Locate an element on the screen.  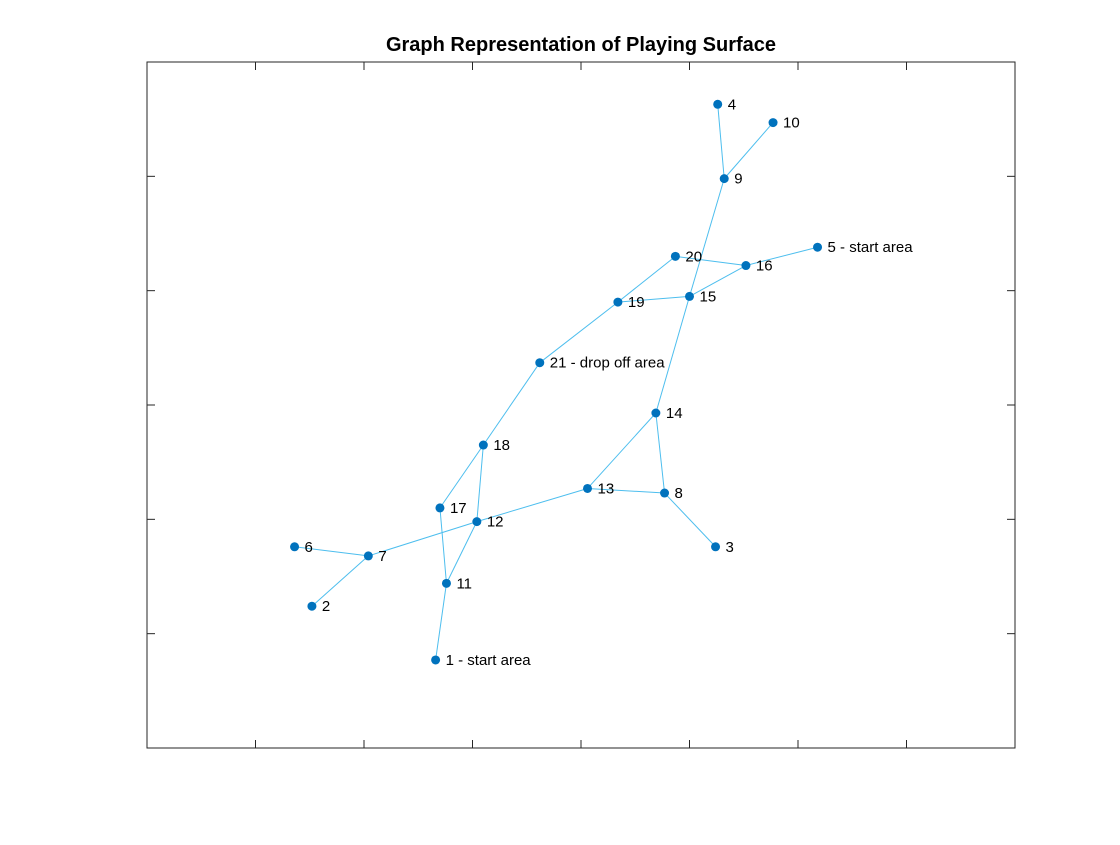
chart-title: Graph Representation of Playing Surface is located at coordinates (581, 45).